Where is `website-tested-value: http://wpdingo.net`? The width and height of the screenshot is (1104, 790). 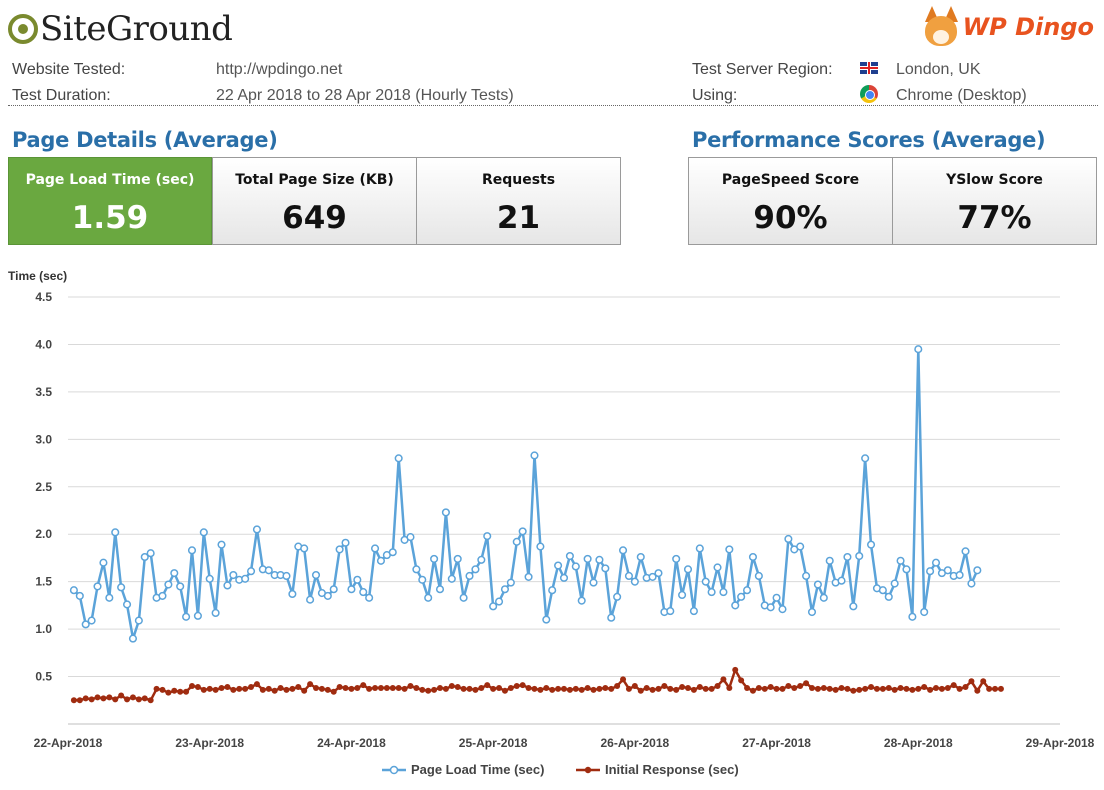 website-tested-value: http://wpdingo.net is located at coordinates (279, 69).